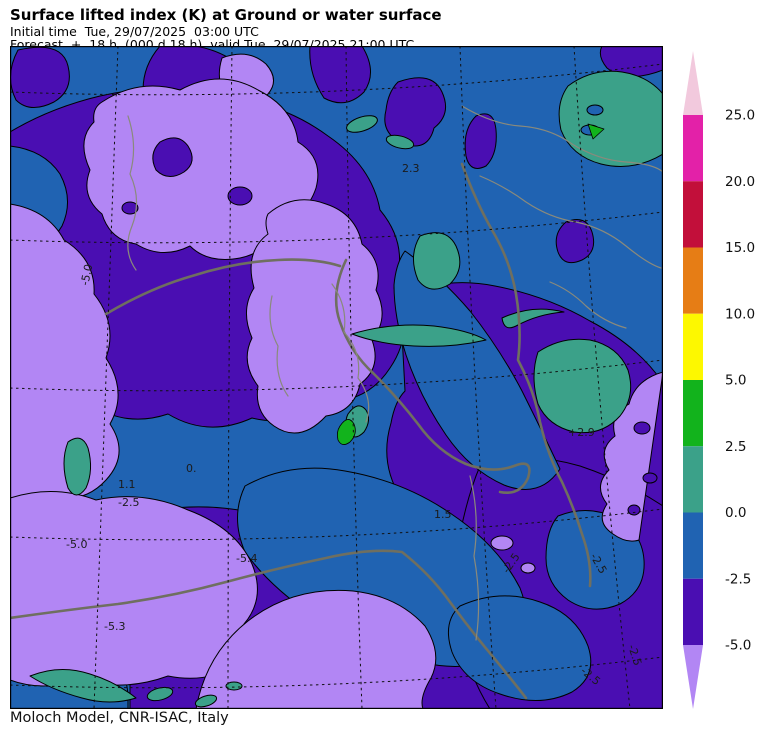 This screenshot has height=731, width=760. I want to click on colorbar-tick: 5.0, so click(735, 381).